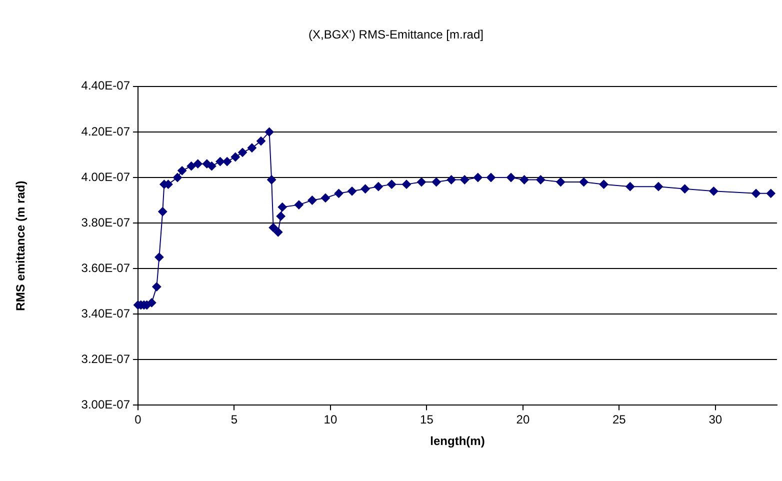  What do you see at coordinates (331, 419) in the screenshot?
I see `x-tick-label: 10` at bounding box center [331, 419].